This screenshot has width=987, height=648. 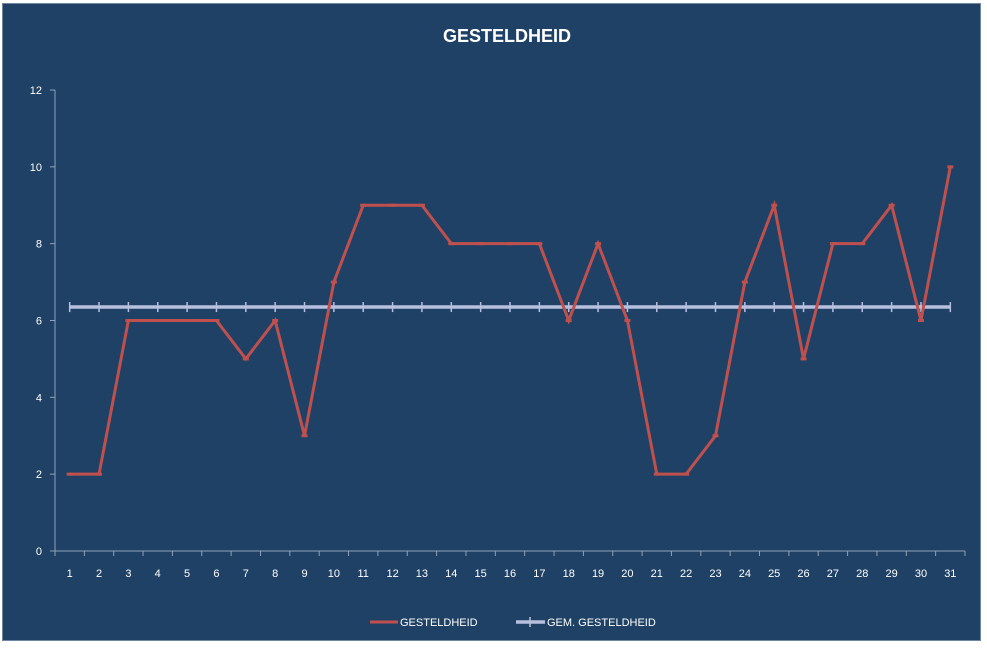 I want to click on x-tick-label: 10, so click(x=334, y=574).